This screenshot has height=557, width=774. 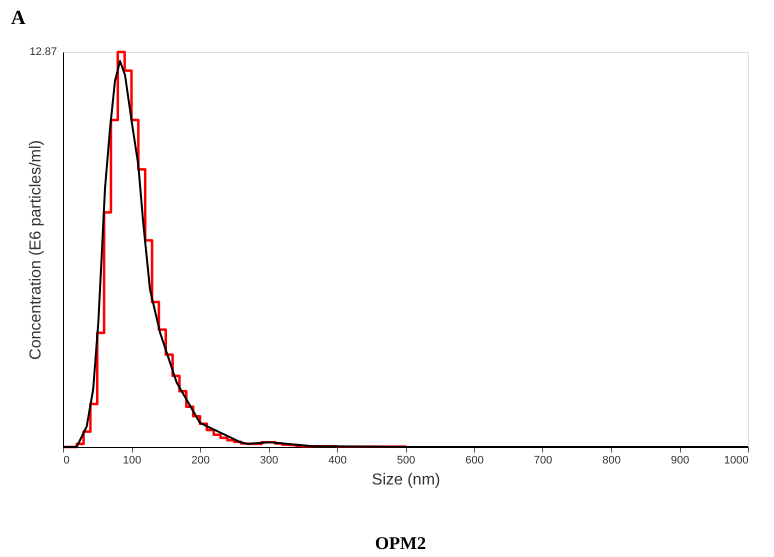 I want to click on x-tick-label: 700, so click(x=543, y=460).